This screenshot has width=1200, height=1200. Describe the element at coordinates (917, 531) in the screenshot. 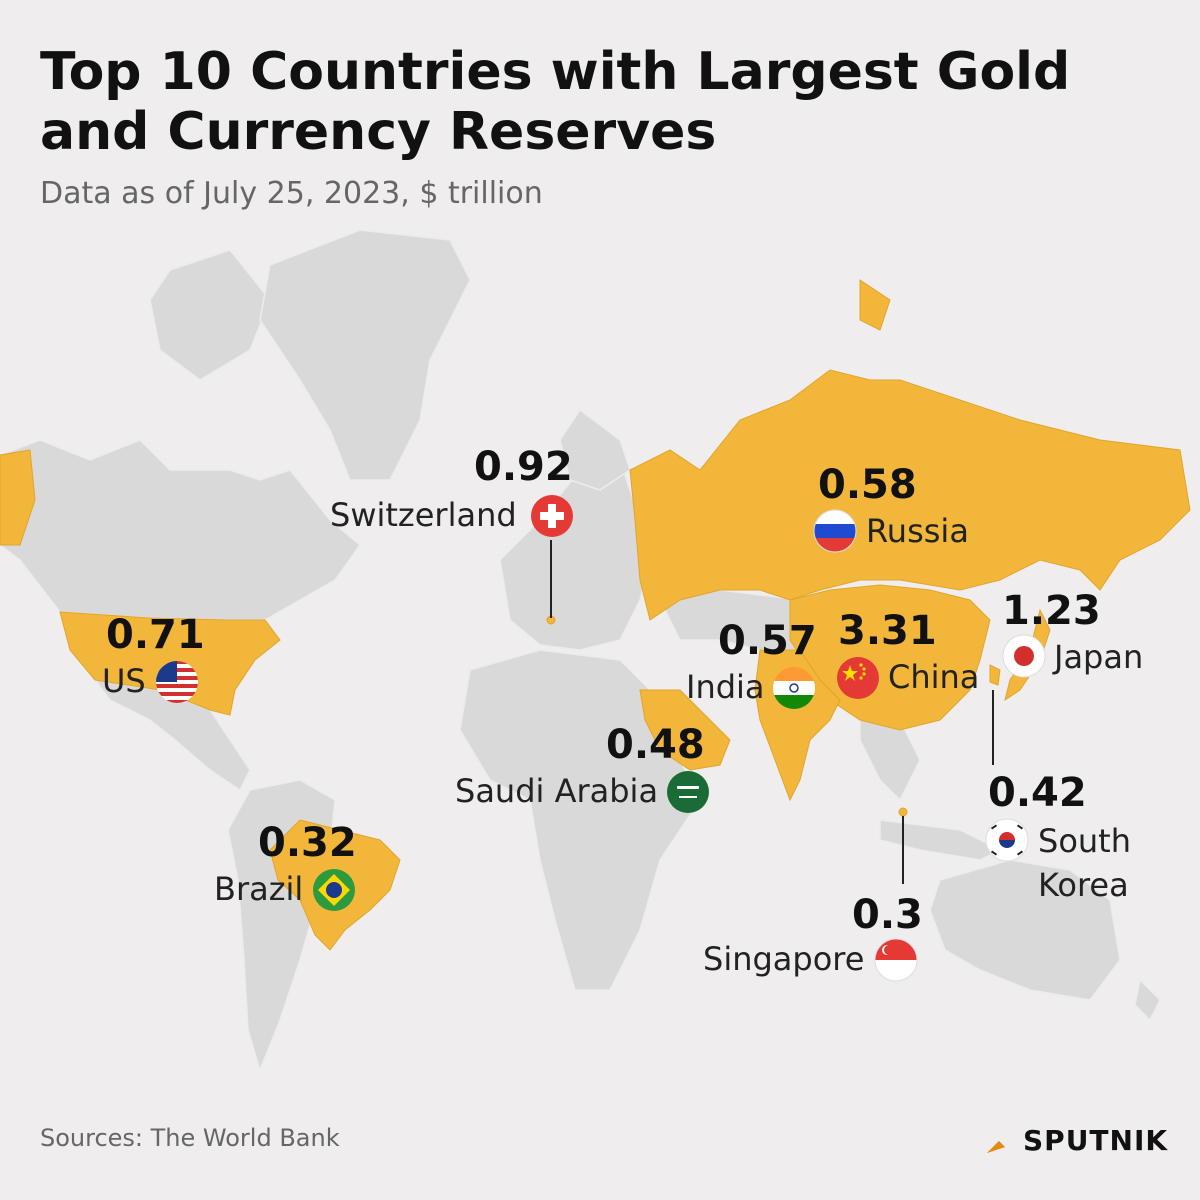

I see `label-russia: Russia` at that location.